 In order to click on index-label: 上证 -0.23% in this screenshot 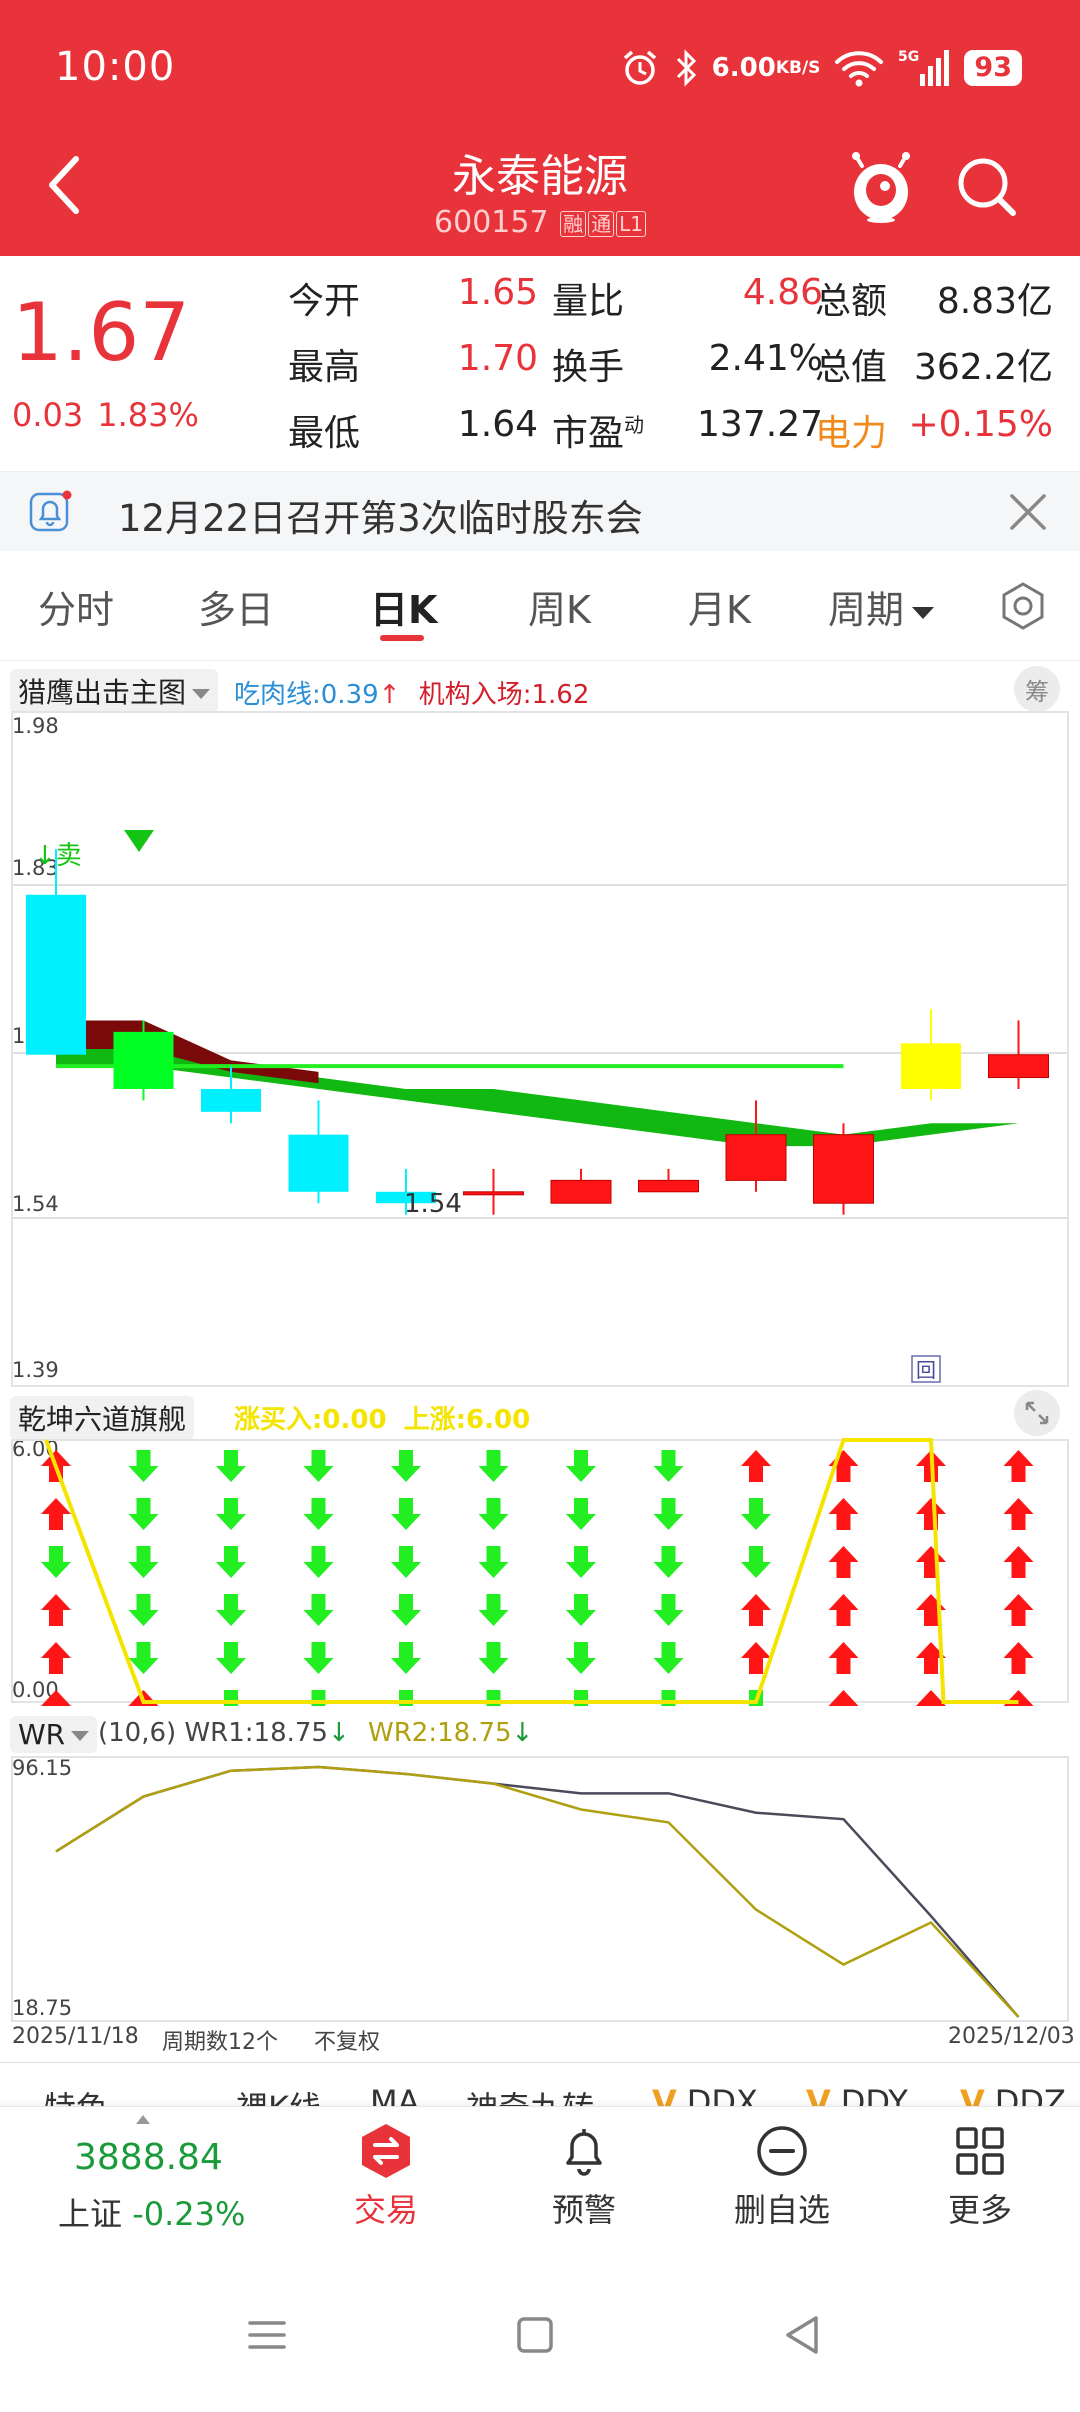, I will do `click(152, 2214)`.